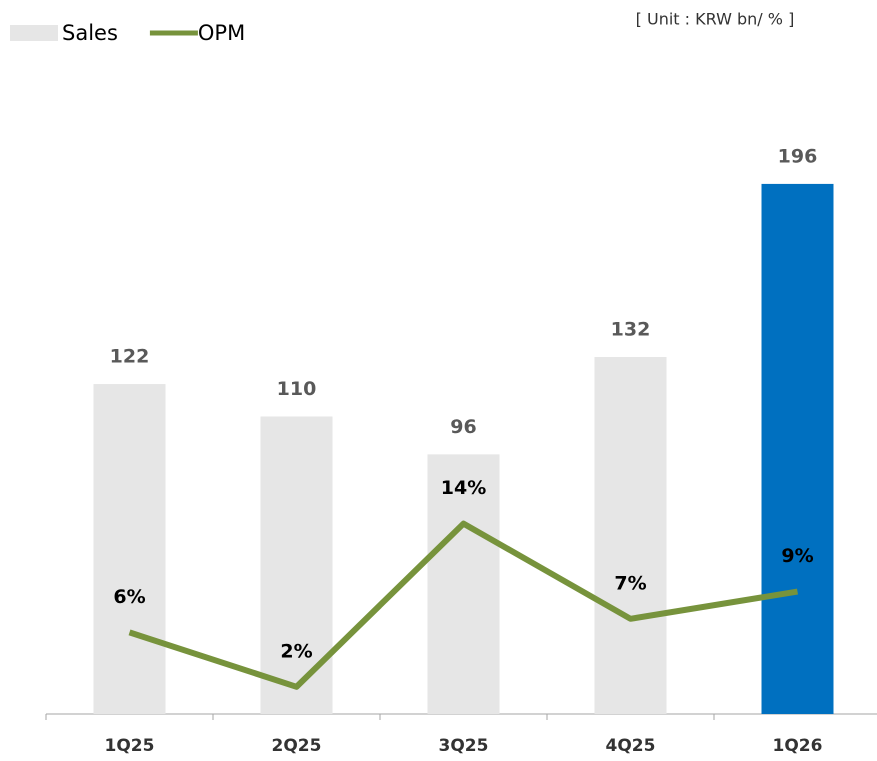 This screenshot has height=761, width=877. I want to click on line-label: 7%, so click(630, 583).